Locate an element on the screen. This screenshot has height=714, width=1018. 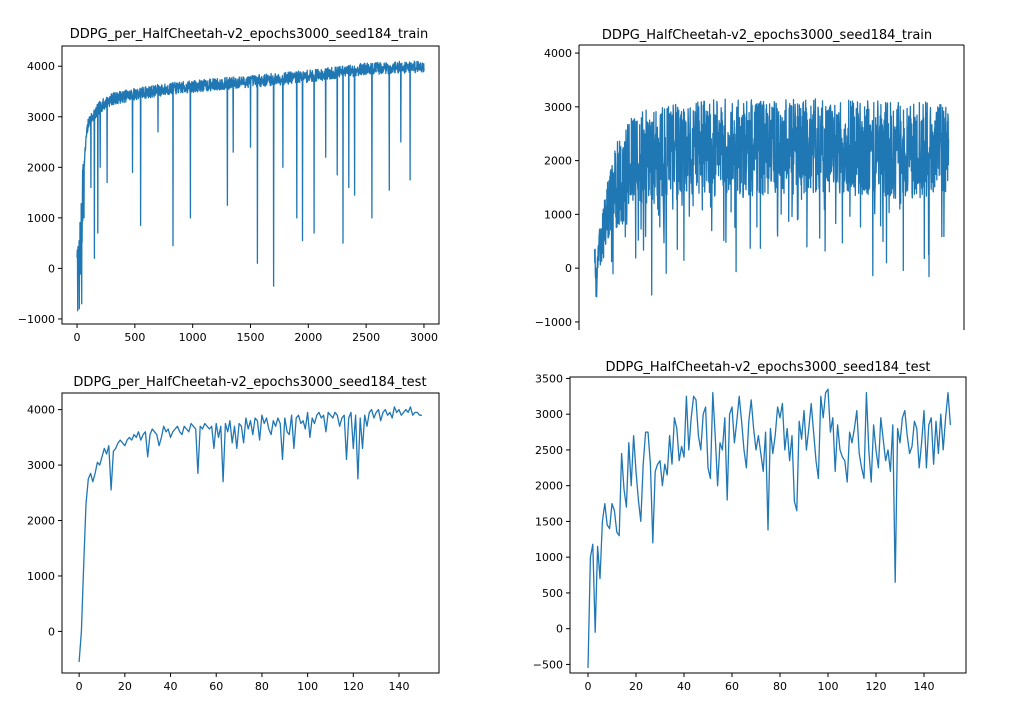
y-tick-label: 3500 is located at coordinates (549, 378).